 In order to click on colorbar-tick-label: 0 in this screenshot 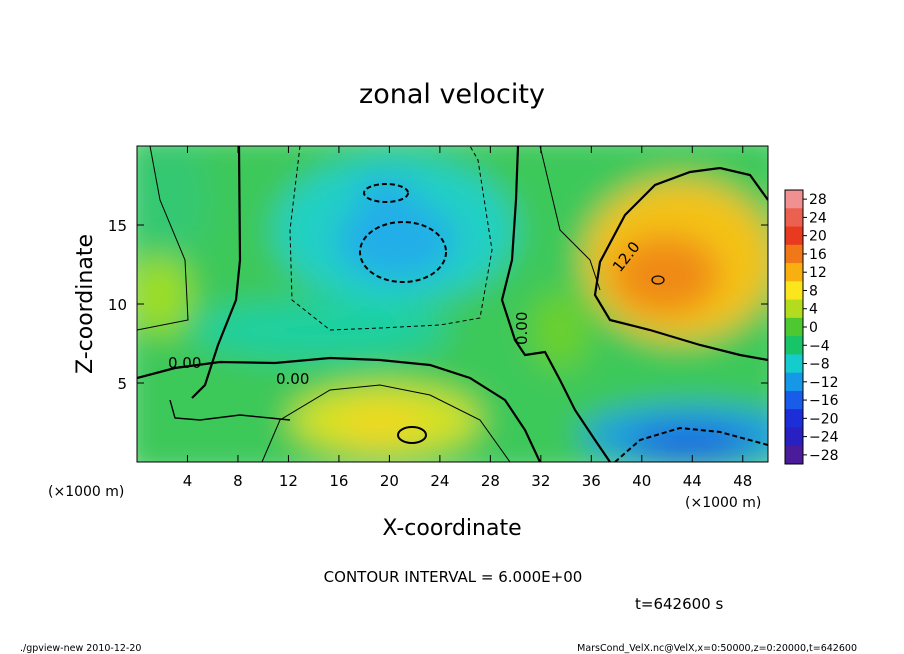, I will do `click(813, 328)`.